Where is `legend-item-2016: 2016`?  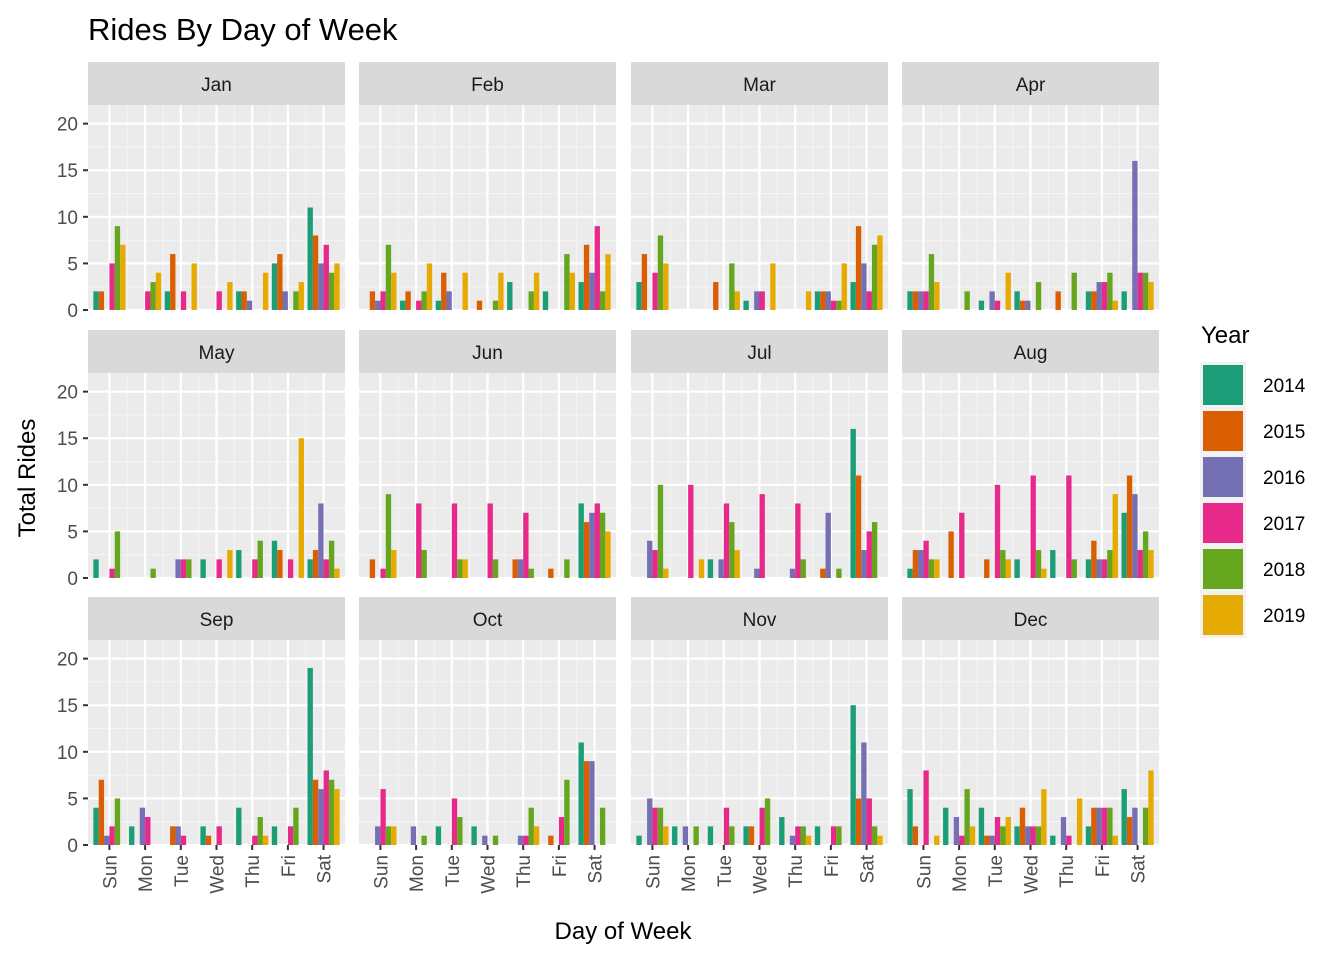 legend-item-2016: 2016 is located at coordinates (1252, 477).